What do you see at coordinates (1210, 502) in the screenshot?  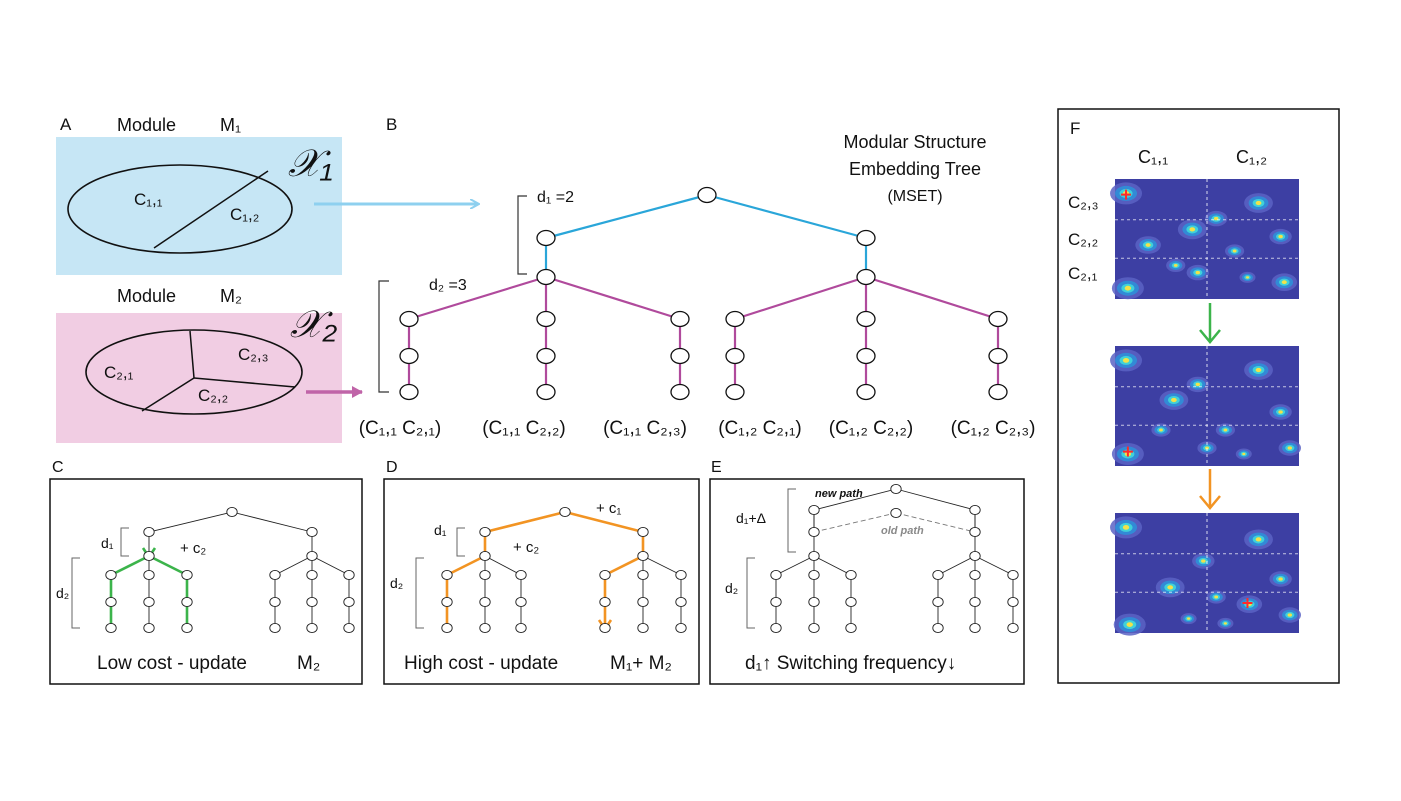 I see `orange-arrowhead` at bounding box center [1210, 502].